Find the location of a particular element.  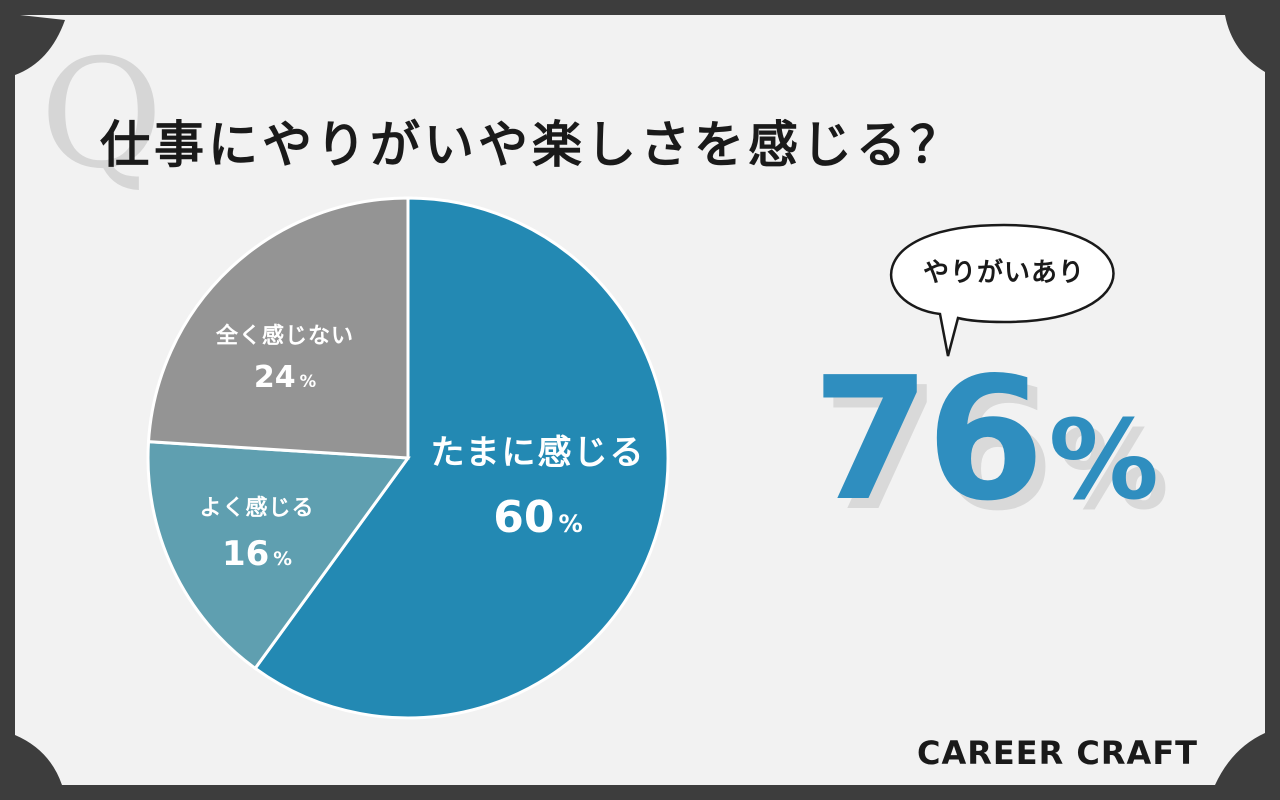

slice-percent: 16% is located at coordinates (257, 554).